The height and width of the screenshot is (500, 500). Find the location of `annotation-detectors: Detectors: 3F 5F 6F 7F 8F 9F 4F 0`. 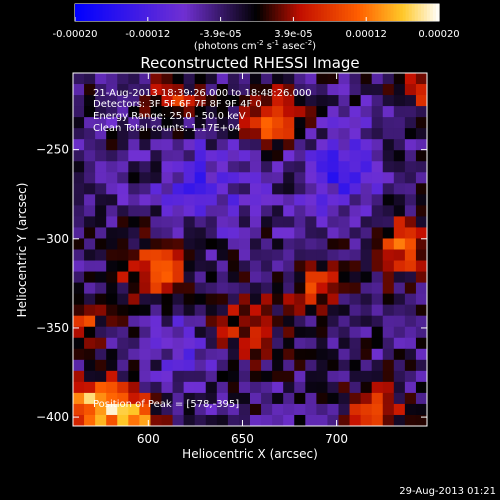

annotation-detectors: Detectors: 3F 5F 6F 7F 8F 9F 4F 0 is located at coordinates (177, 104).